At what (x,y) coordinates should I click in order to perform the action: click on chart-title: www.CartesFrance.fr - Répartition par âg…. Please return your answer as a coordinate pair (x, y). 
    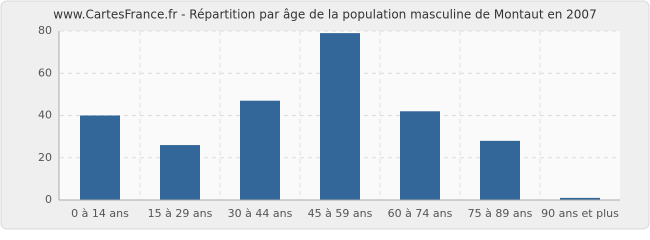
    Looking at the image, I should click on (324, 15).